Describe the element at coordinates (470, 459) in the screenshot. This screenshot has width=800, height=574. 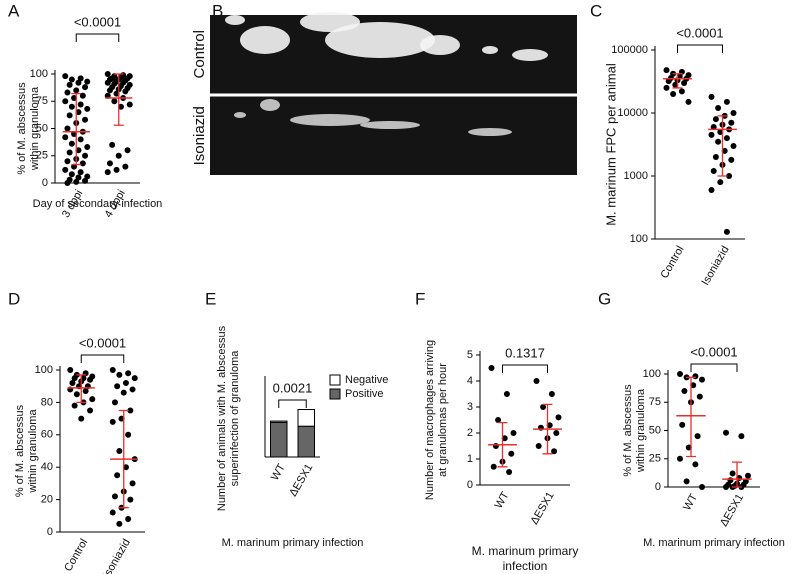
I see `y-tick-label: 1` at that location.